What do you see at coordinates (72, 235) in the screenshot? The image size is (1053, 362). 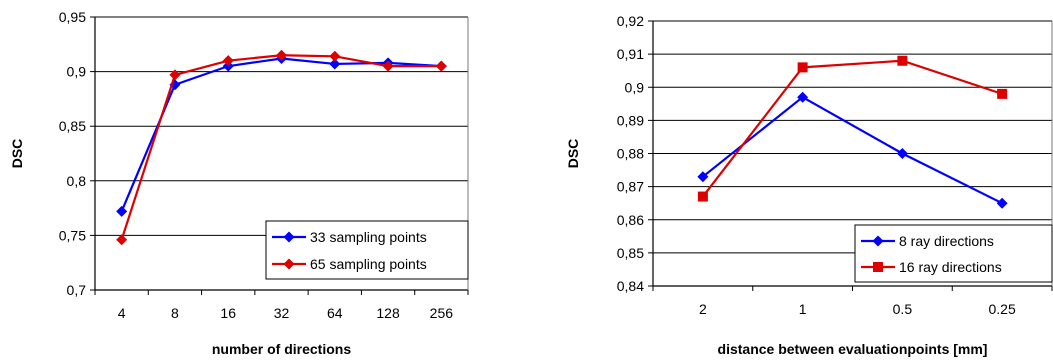 I see `y-tick-label: 0,75` at bounding box center [72, 235].